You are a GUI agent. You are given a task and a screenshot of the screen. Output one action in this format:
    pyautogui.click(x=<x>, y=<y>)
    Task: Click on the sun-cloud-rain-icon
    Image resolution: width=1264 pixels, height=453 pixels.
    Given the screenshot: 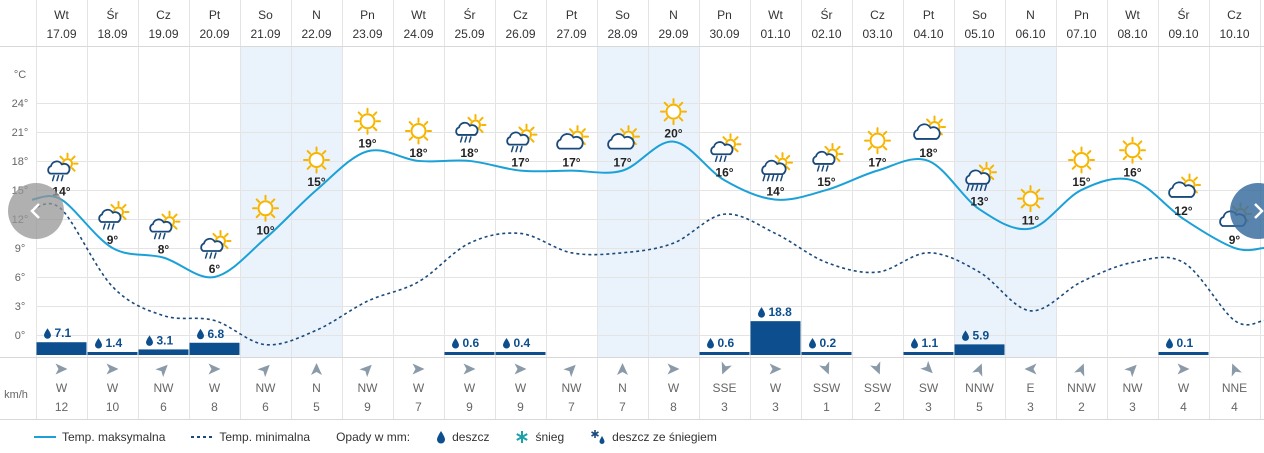 What is the action you would take?
    pyautogui.click(x=114, y=215)
    